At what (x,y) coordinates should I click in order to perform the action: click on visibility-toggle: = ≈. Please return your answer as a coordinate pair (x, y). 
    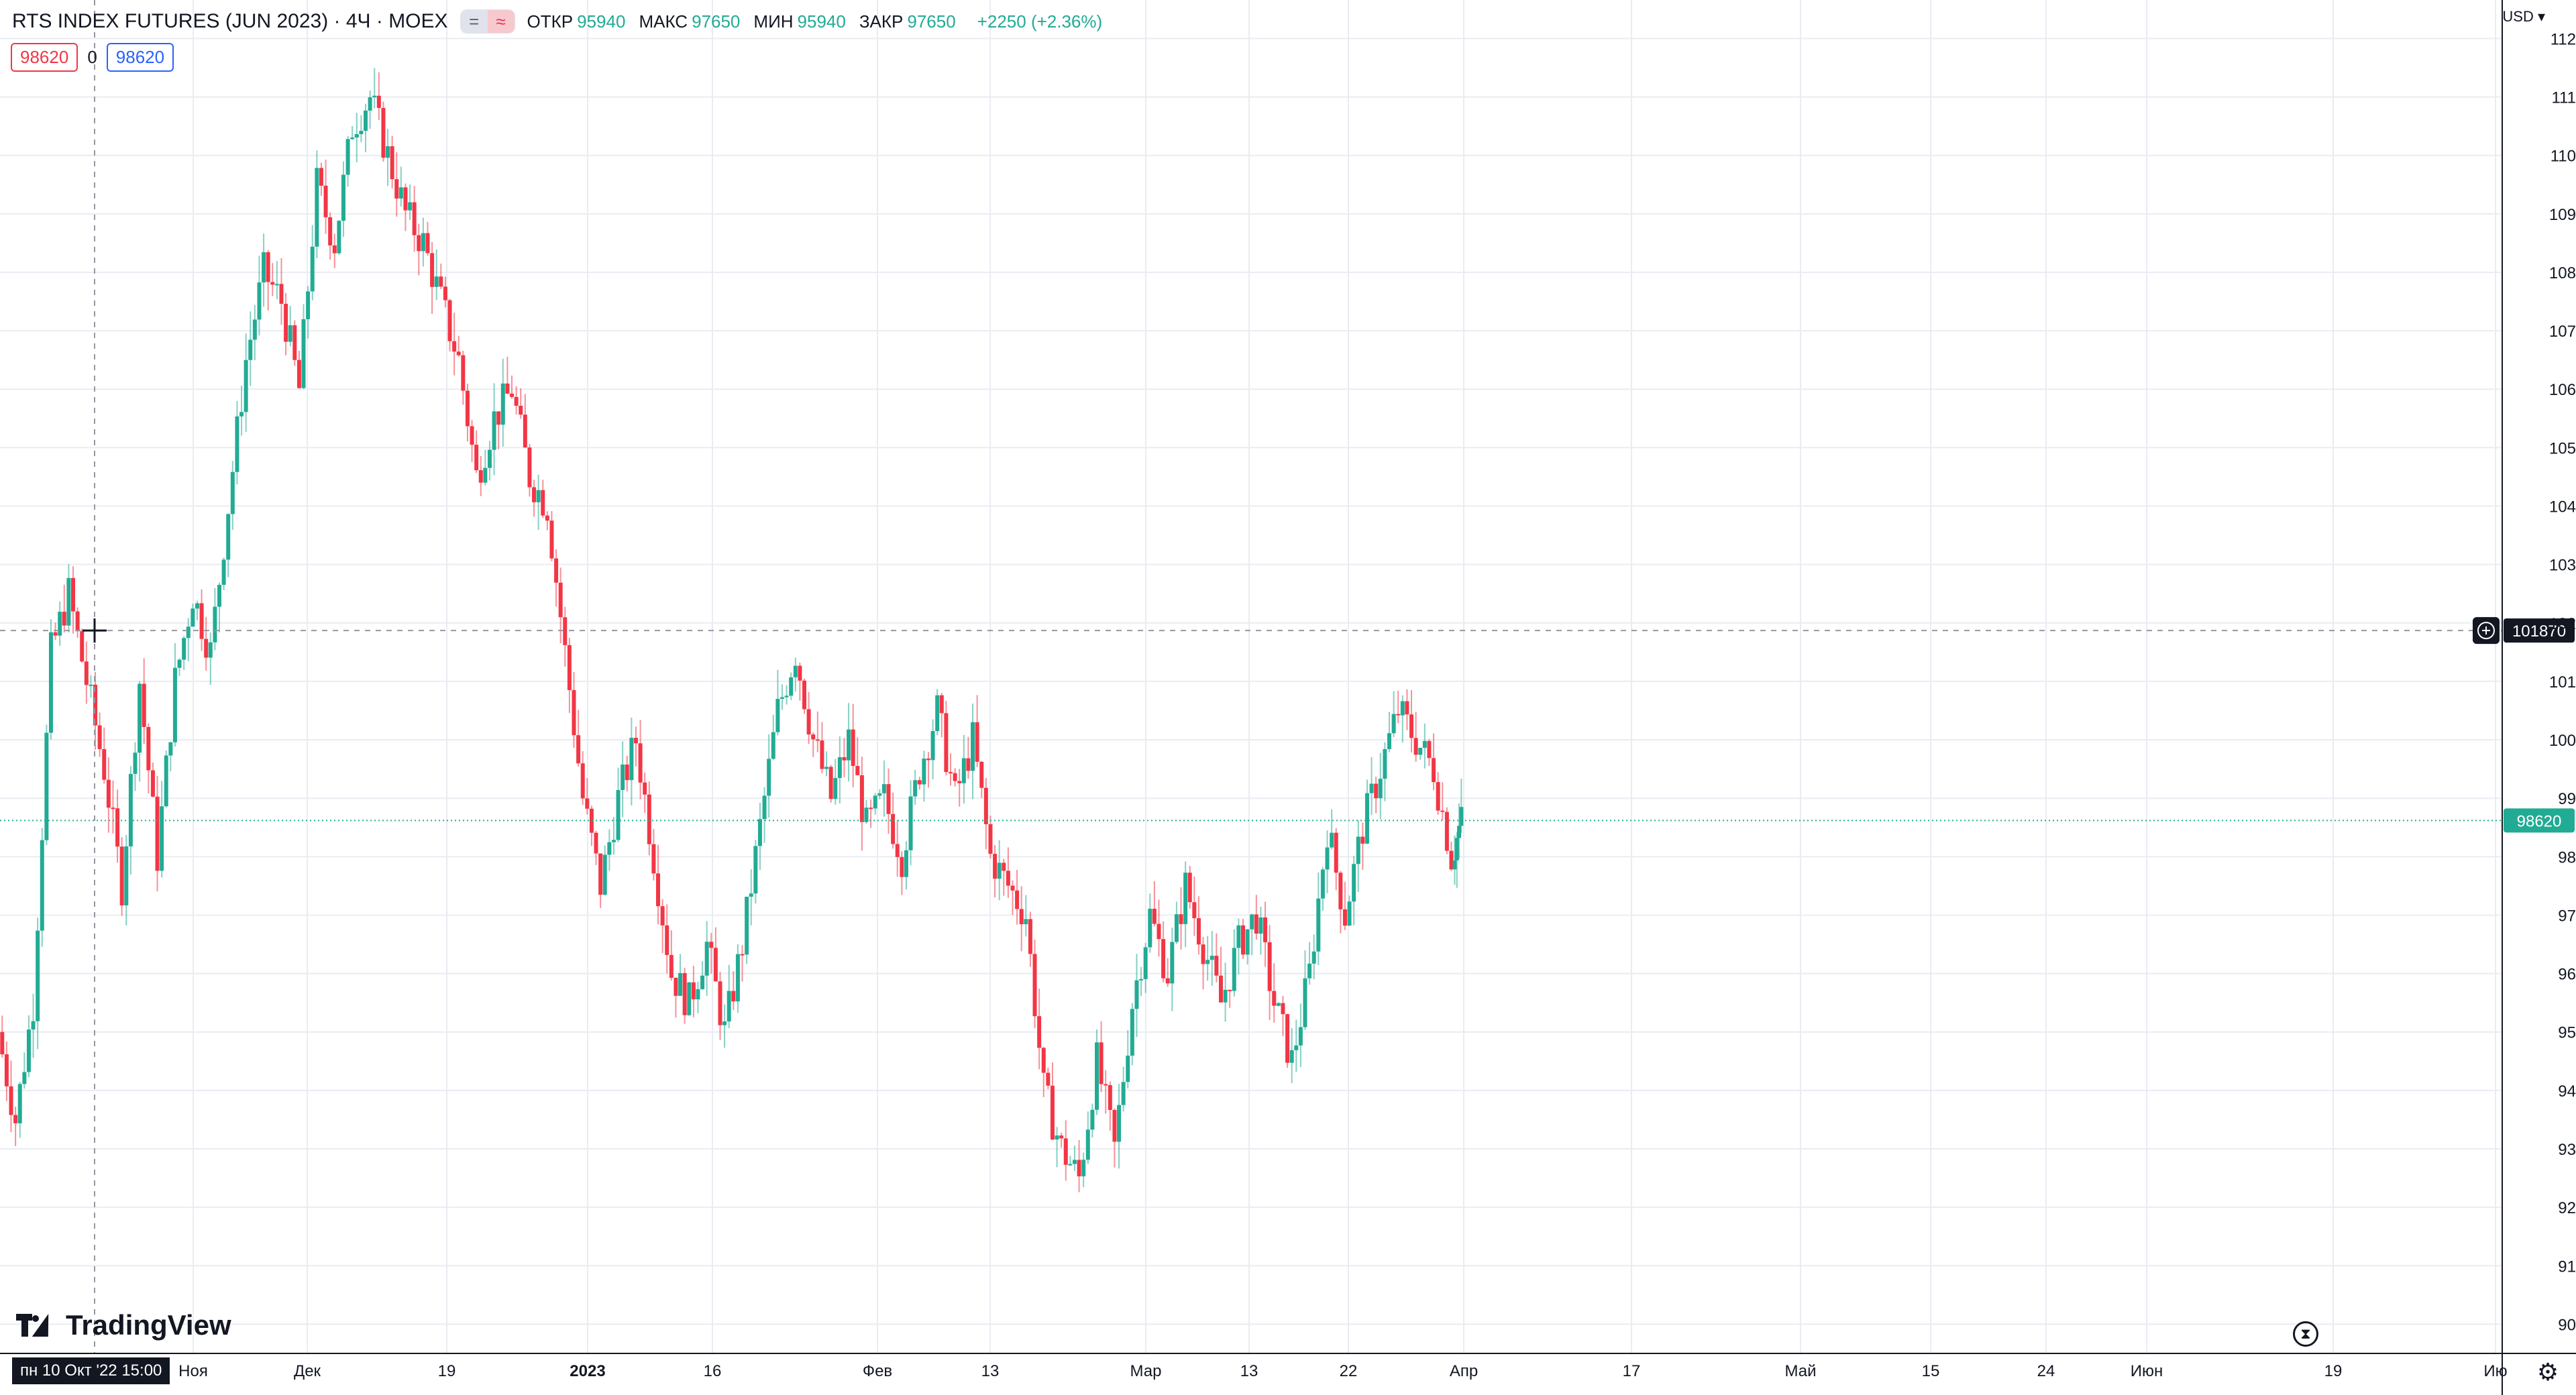
    Looking at the image, I should click on (487, 21).